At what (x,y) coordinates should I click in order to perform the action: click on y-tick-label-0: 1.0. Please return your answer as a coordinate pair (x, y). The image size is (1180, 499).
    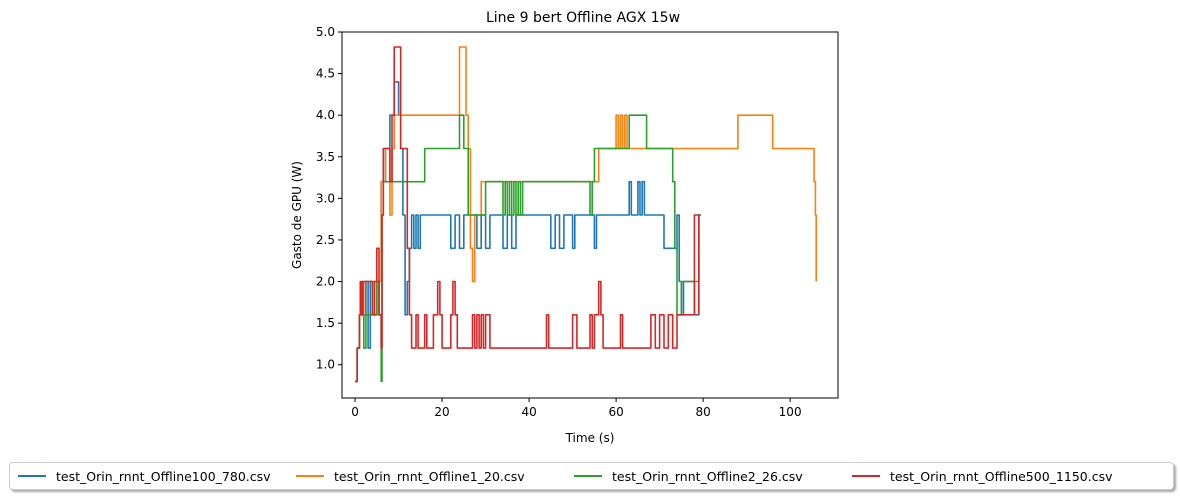
    Looking at the image, I should click on (325, 365).